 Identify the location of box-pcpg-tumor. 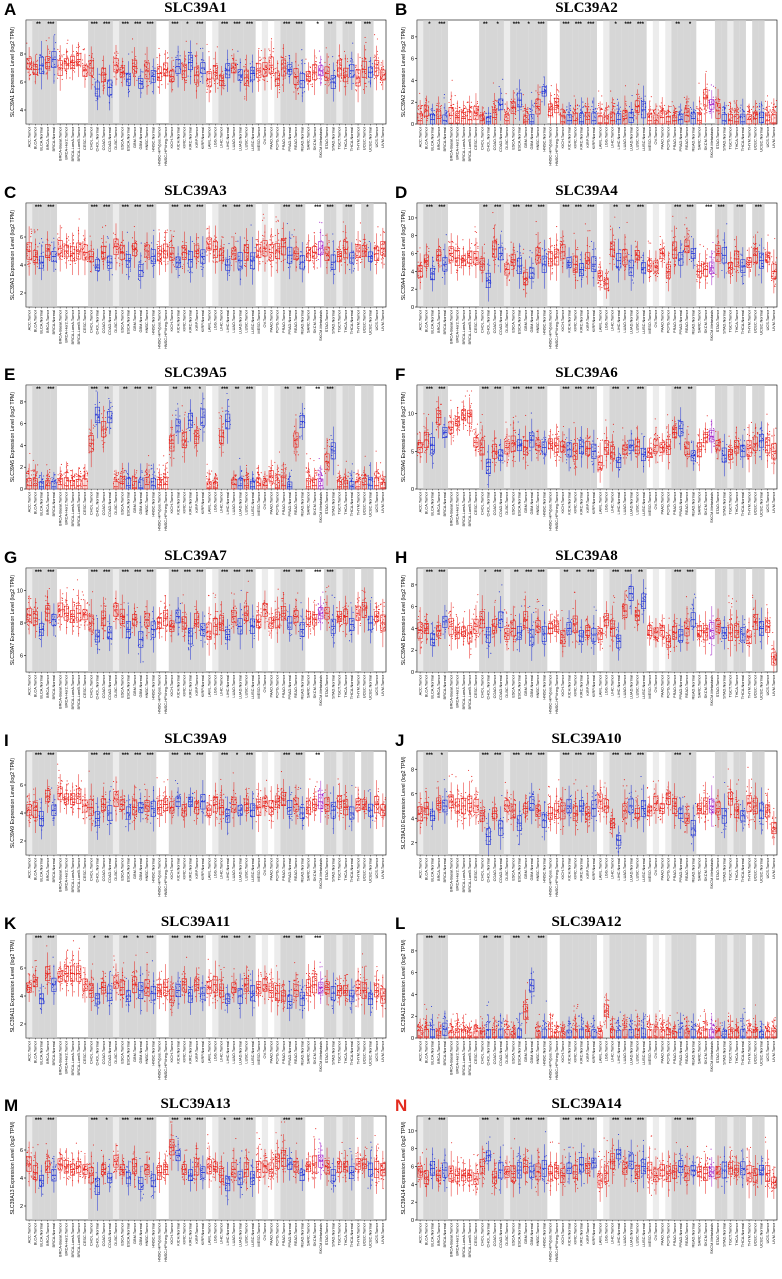
(277, 79).